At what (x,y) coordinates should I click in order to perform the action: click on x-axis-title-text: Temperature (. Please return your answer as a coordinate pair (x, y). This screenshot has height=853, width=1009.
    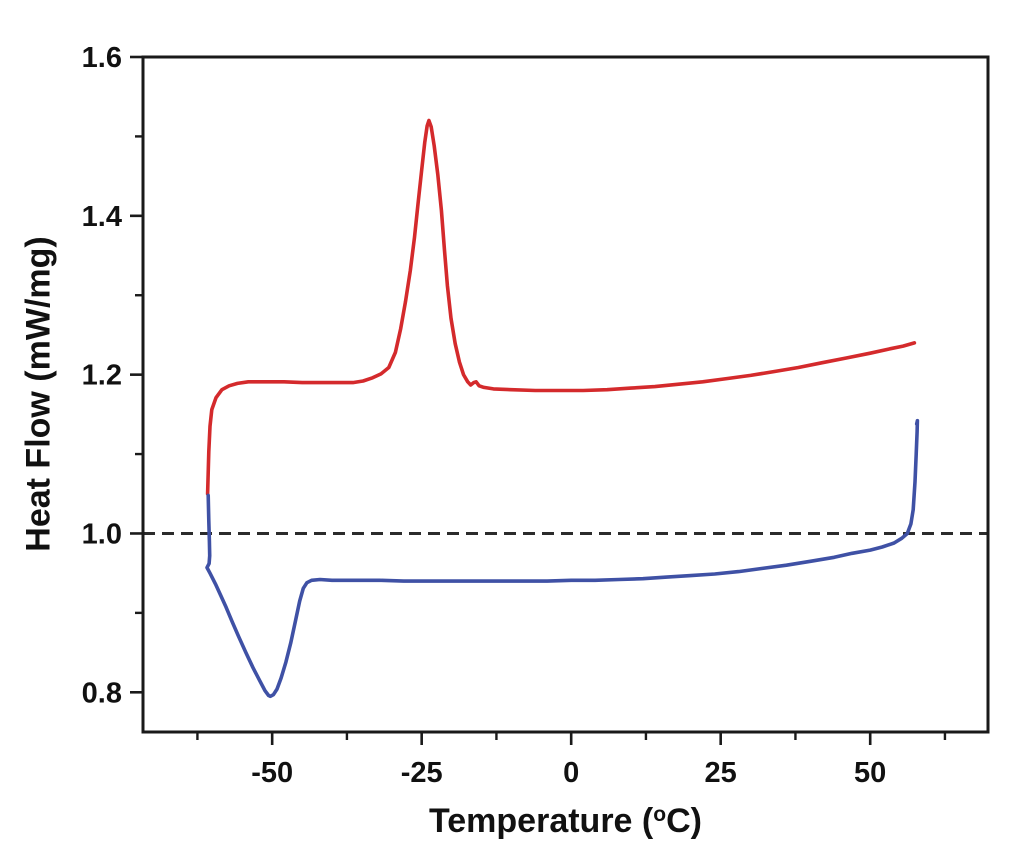
    Looking at the image, I should click on (541, 821).